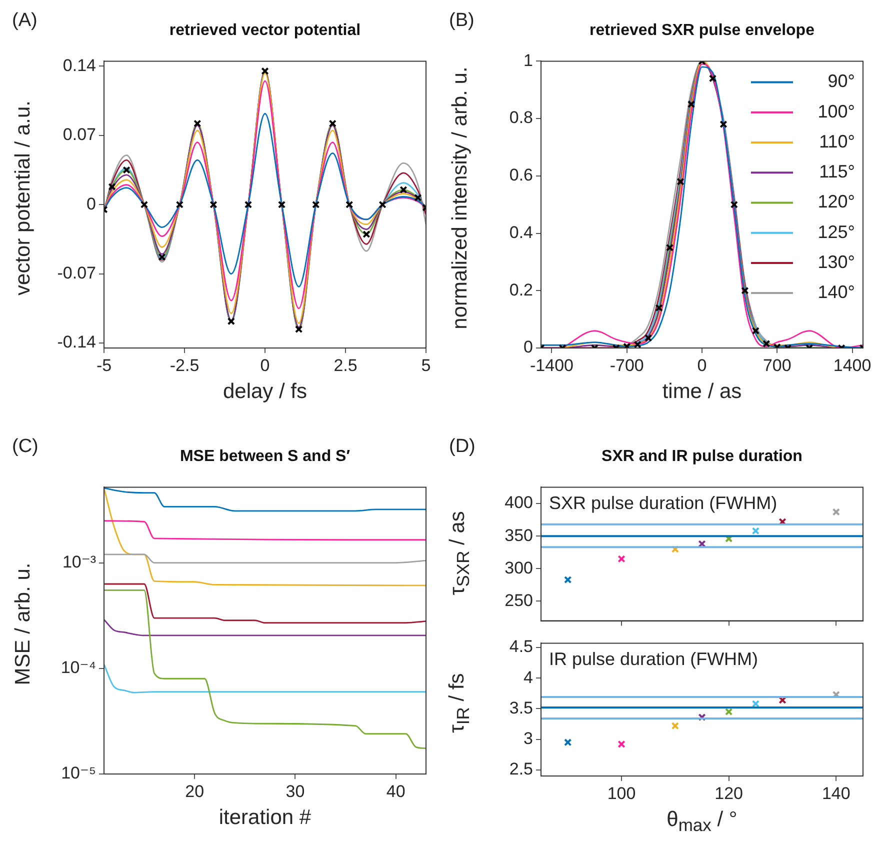 The image size is (874, 852). What do you see at coordinates (521, 646) in the screenshot?
I see `y-tick-label: 4.5` at bounding box center [521, 646].